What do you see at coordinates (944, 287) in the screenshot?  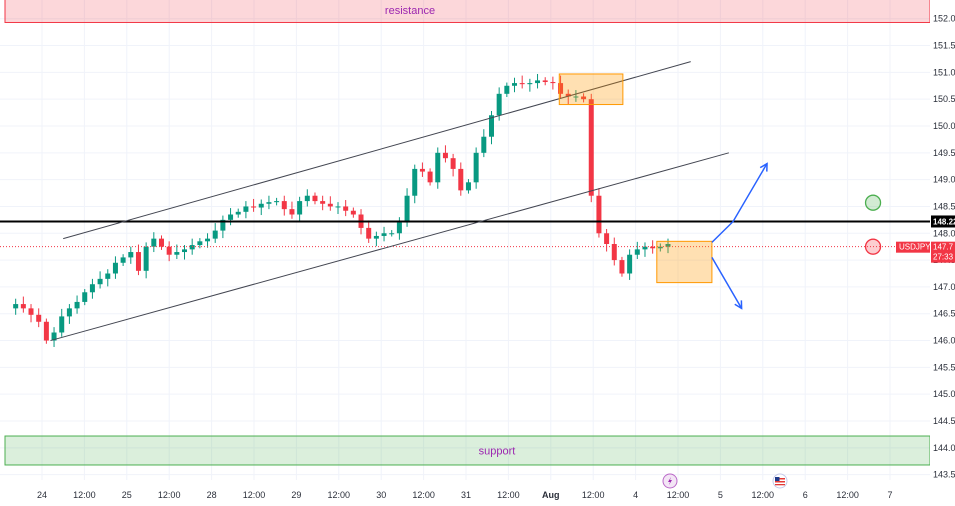 I see `y-tick-label: 147.00` at bounding box center [944, 287].